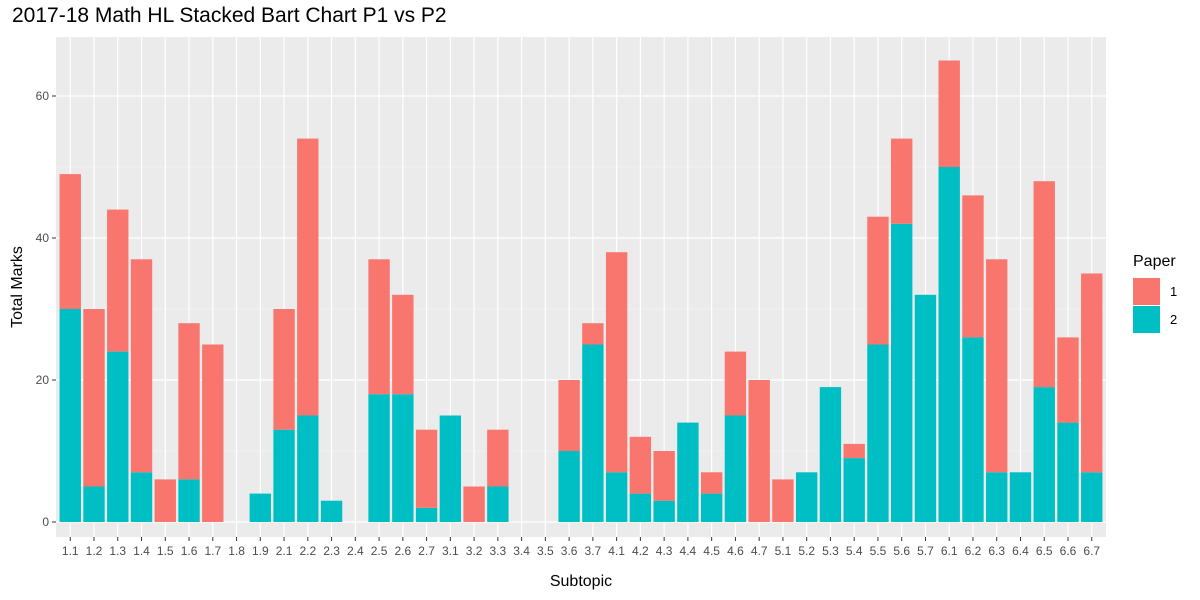  What do you see at coordinates (688, 551) in the screenshot?
I see `x-tick-label-4.4: 4.4` at bounding box center [688, 551].